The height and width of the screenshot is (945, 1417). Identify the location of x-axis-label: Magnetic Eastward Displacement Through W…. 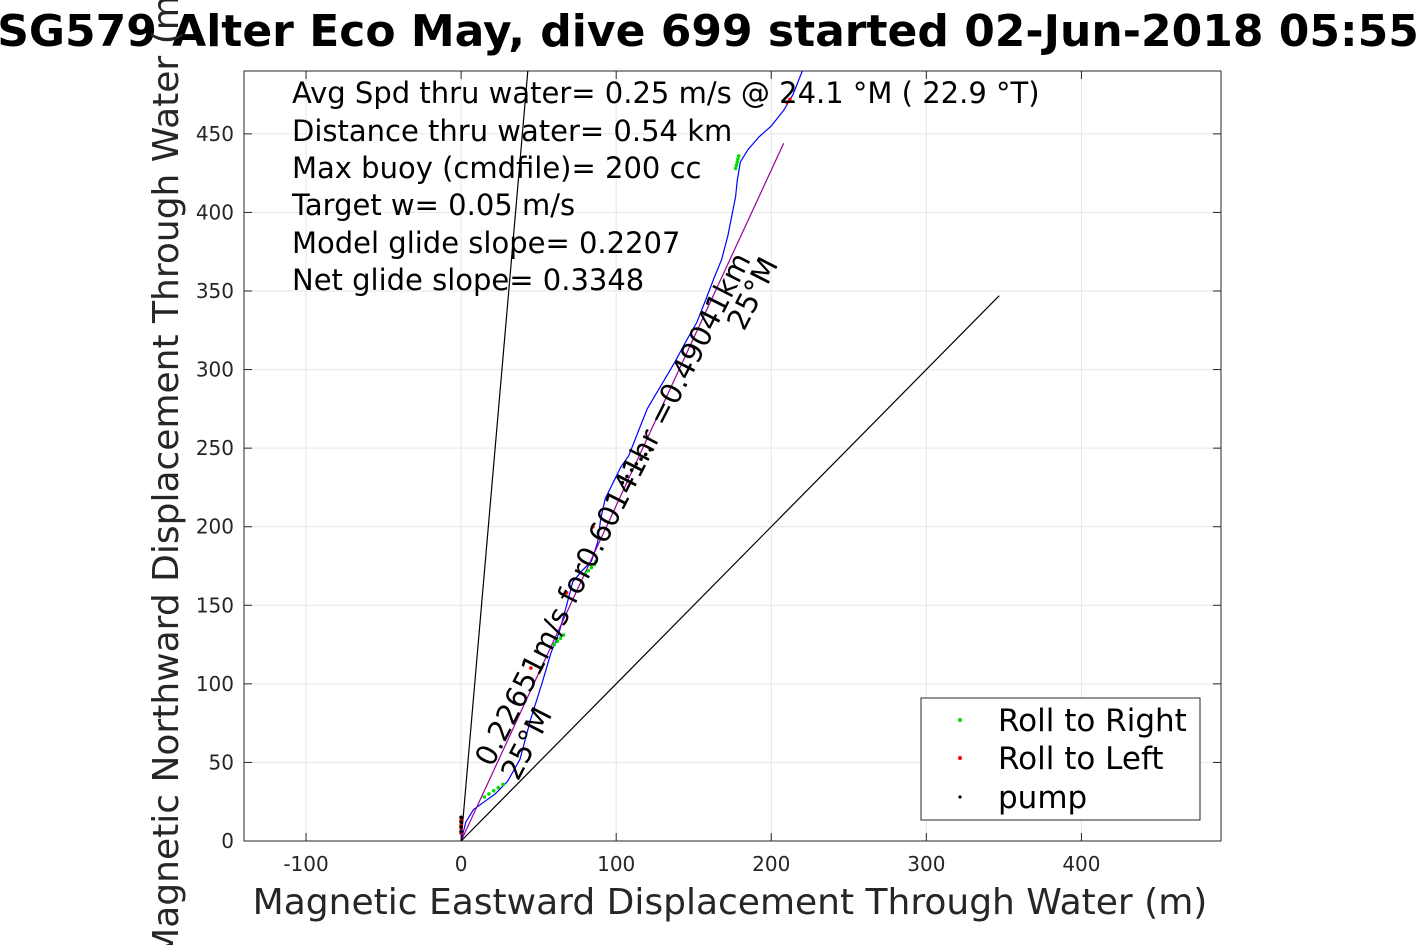
(730, 902).